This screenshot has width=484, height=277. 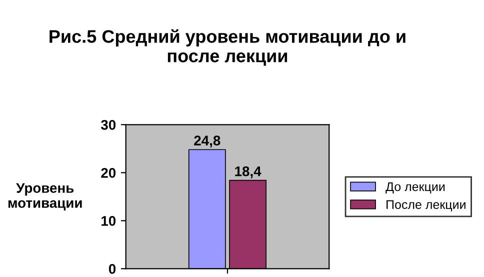 I want to click on data-label: 24,8, so click(x=207, y=142).